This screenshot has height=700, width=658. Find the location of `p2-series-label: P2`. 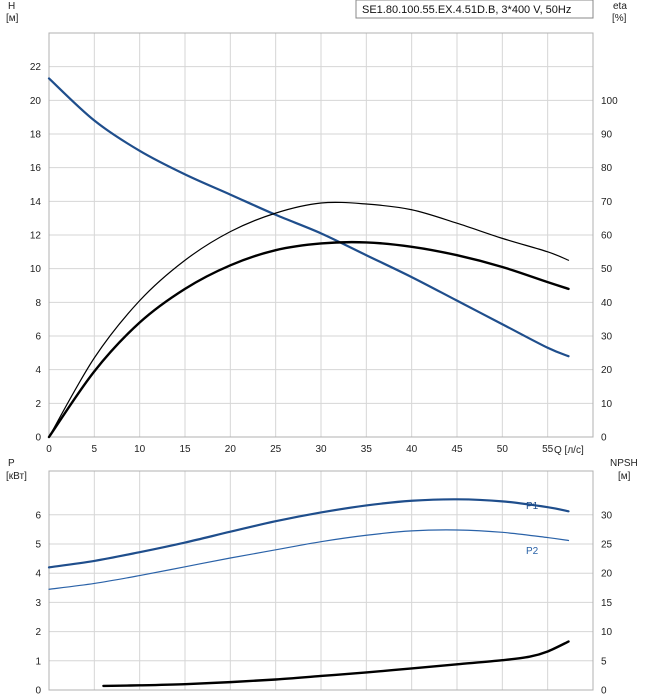

p2-series-label: P2 is located at coordinates (532, 551).